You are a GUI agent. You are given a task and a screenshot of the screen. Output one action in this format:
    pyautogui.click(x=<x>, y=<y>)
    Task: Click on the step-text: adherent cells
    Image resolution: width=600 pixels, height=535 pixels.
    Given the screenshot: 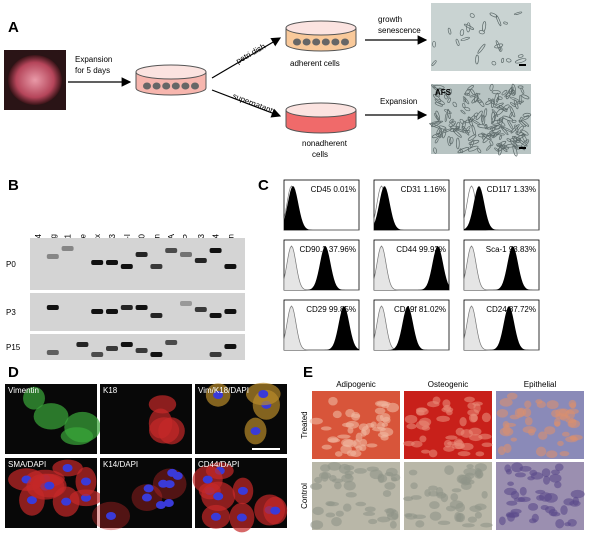 What is the action you would take?
    pyautogui.click(x=315, y=63)
    